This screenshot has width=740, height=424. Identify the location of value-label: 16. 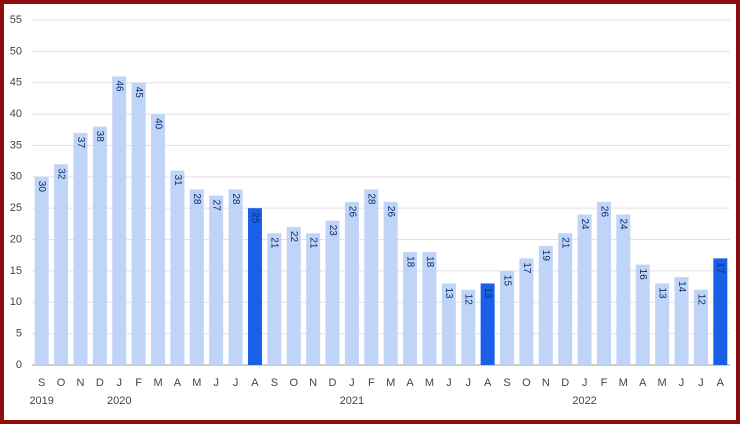
(642, 275).